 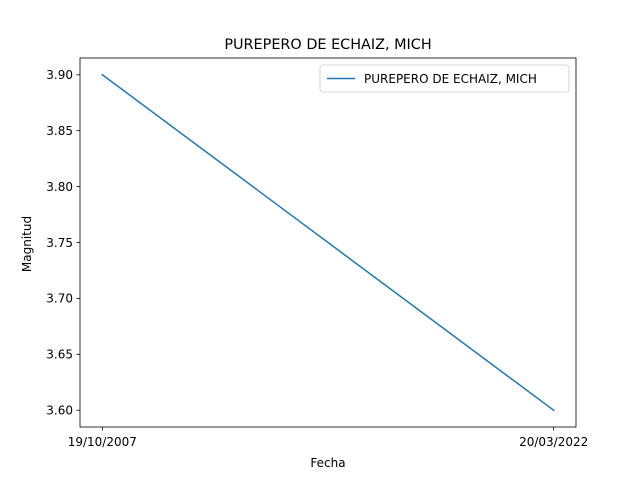 What do you see at coordinates (59, 355) in the screenshot?
I see `y-tick-label: 3.65` at bounding box center [59, 355].